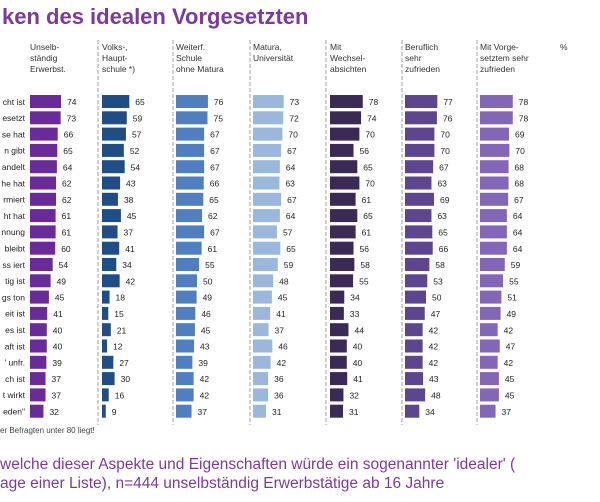 Image resolution: width=600 pixels, height=502 pixels. Describe the element at coordinates (524, 118) in the screenshot. I see `value-label-s7-r2: 78` at that location.